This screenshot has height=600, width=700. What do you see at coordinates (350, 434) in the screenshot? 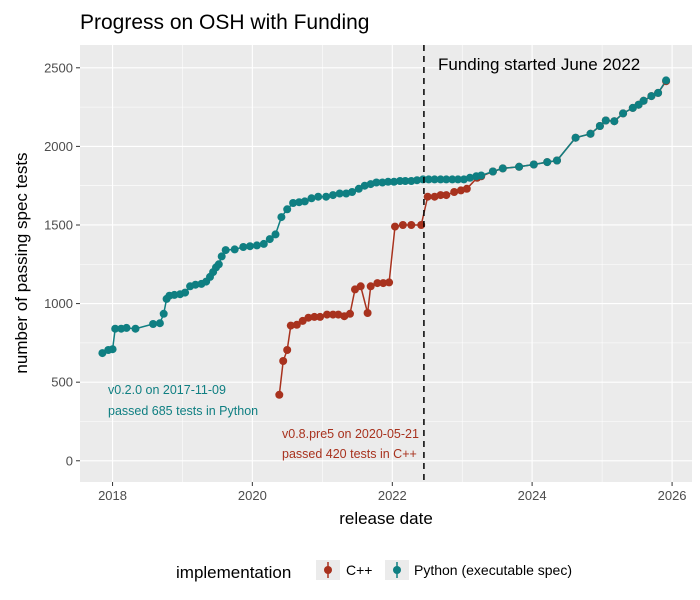
I see `cpp-annotation-line1: v0.8.pre5 on 2020-05-21` at bounding box center [350, 434].